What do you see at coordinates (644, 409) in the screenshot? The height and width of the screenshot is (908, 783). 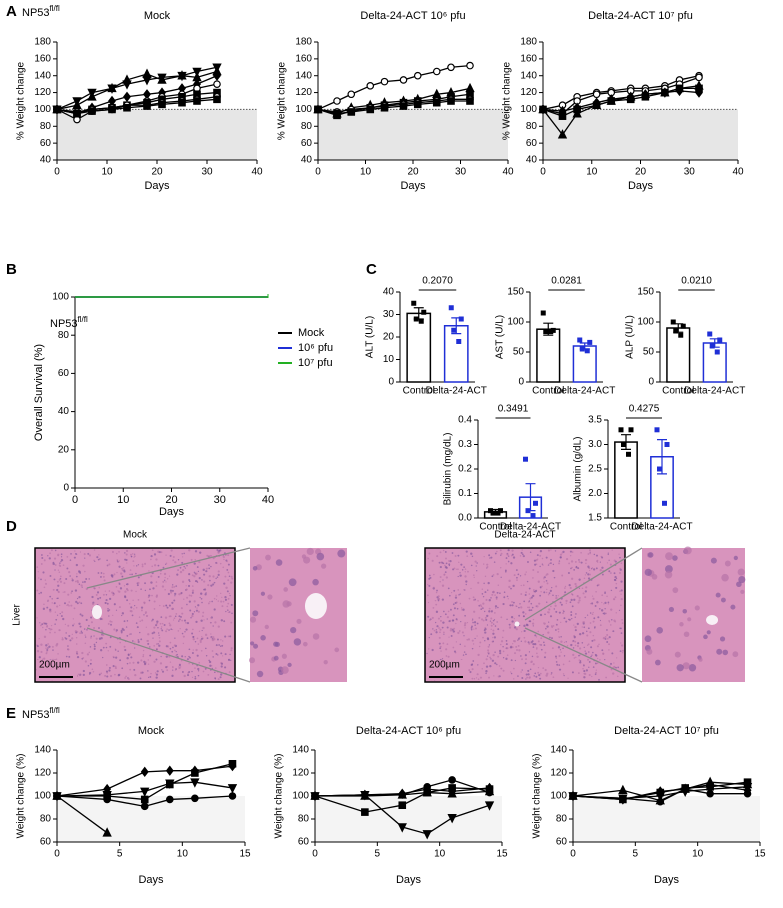 I see `p-value: 0.4275` at bounding box center [644, 409].